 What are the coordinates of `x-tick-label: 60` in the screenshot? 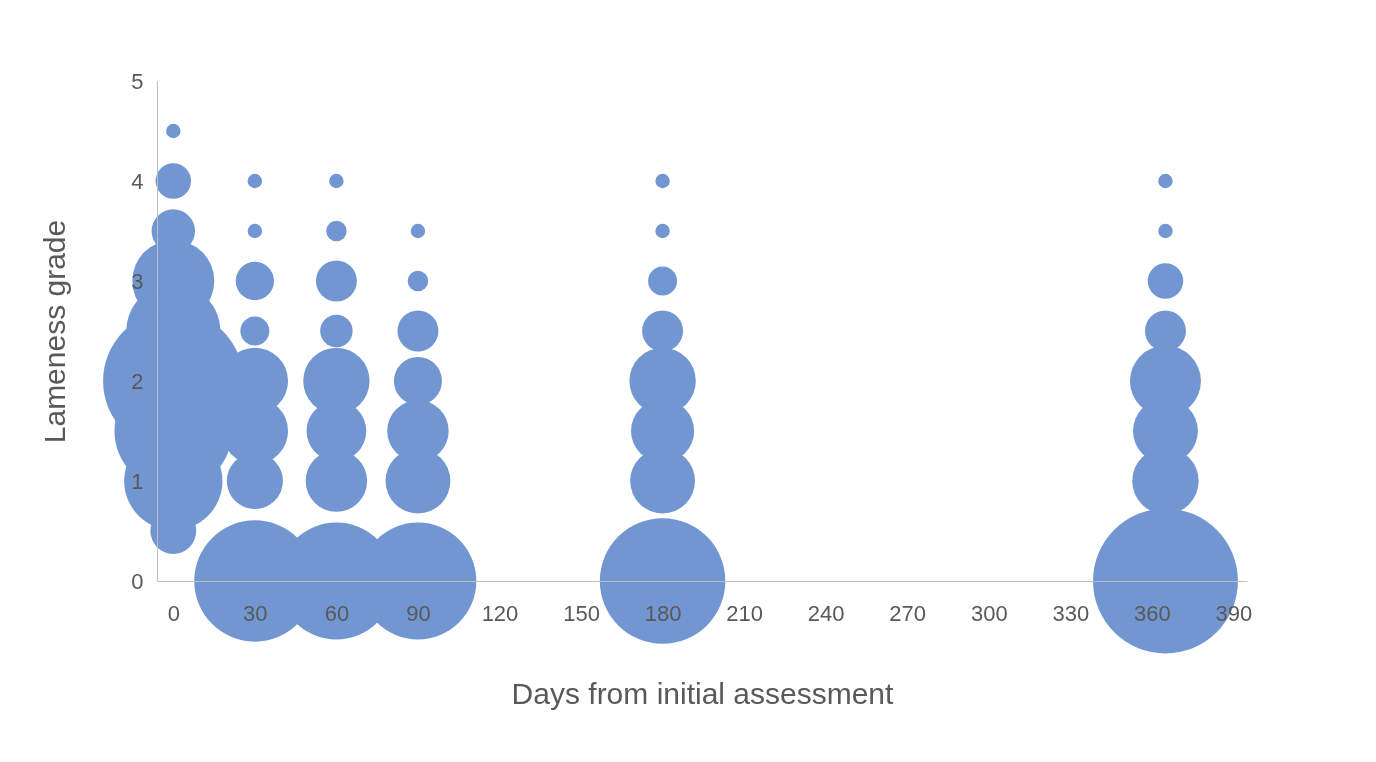 It's located at (337, 613).